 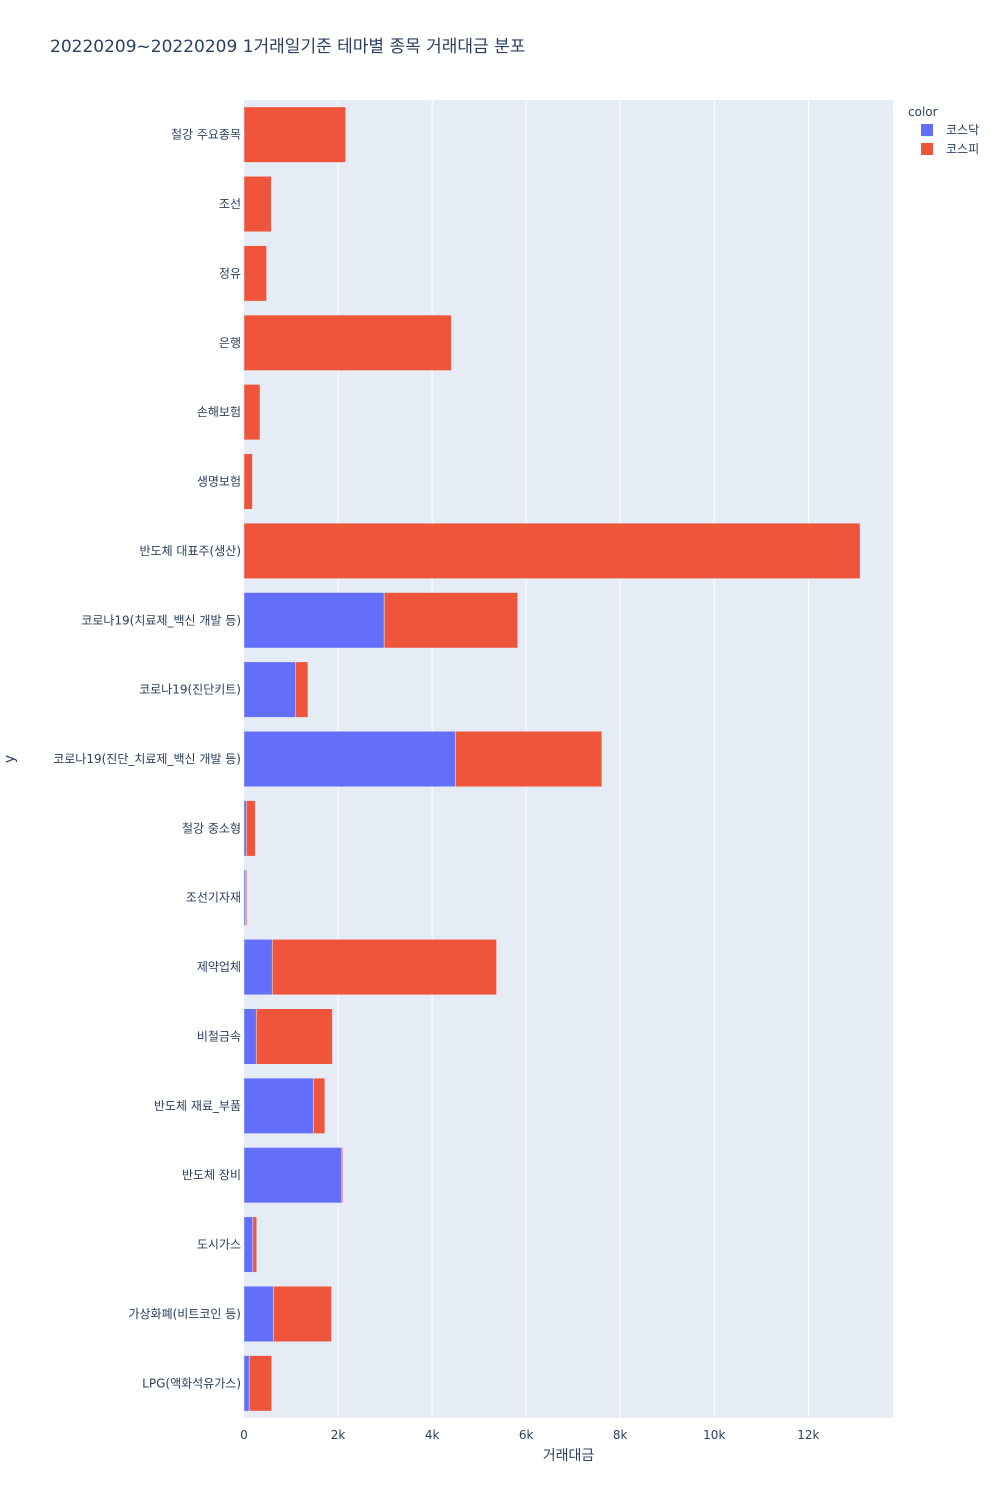 What do you see at coordinates (808, 1435) in the screenshot?
I see `x-tick-label: 12k` at bounding box center [808, 1435].